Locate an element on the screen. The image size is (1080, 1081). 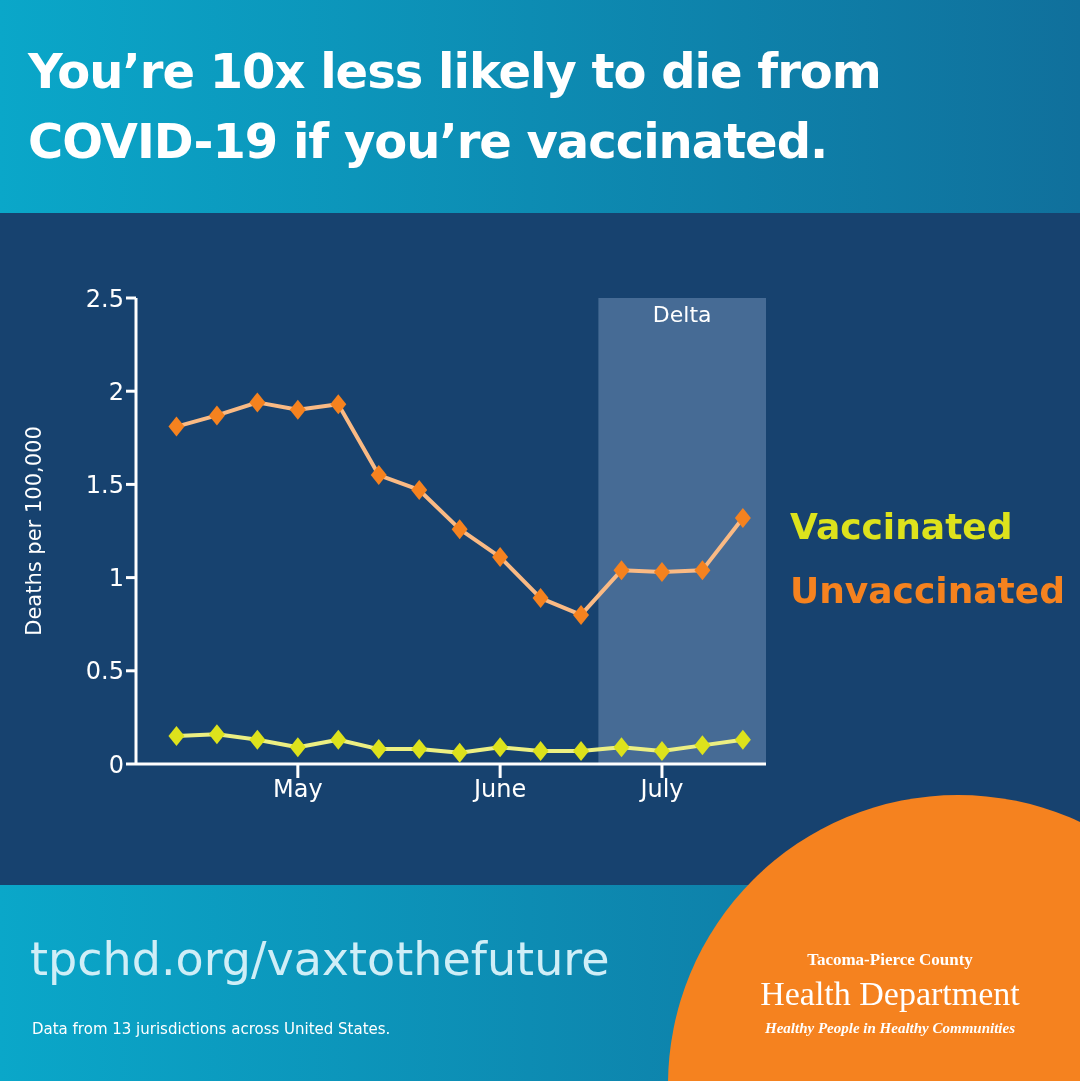
y-axis-title: Deaths per 100,000 is located at coordinates (34, 531).